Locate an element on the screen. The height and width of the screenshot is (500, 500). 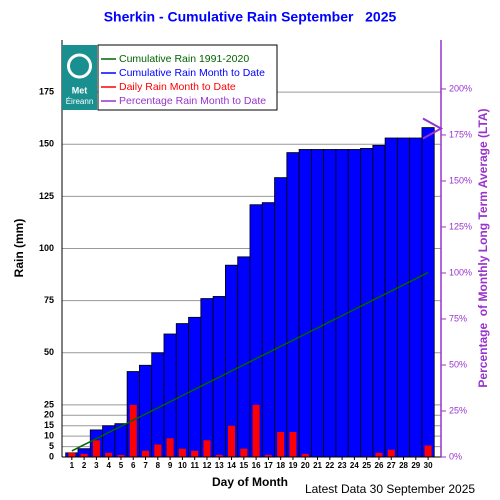
legend-label: Cumulative Rain Month to Date is located at coordinates (192, 73).